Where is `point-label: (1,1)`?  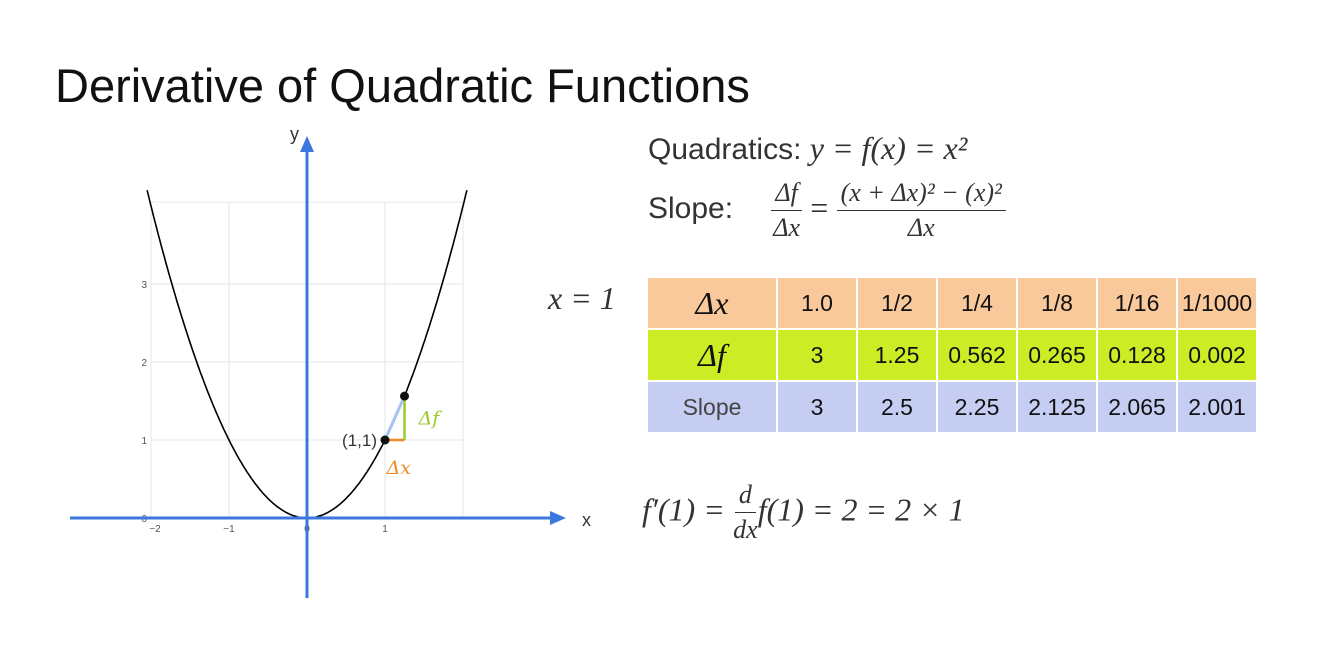 point-label: (1,1) is located at coordinates (359, 440).